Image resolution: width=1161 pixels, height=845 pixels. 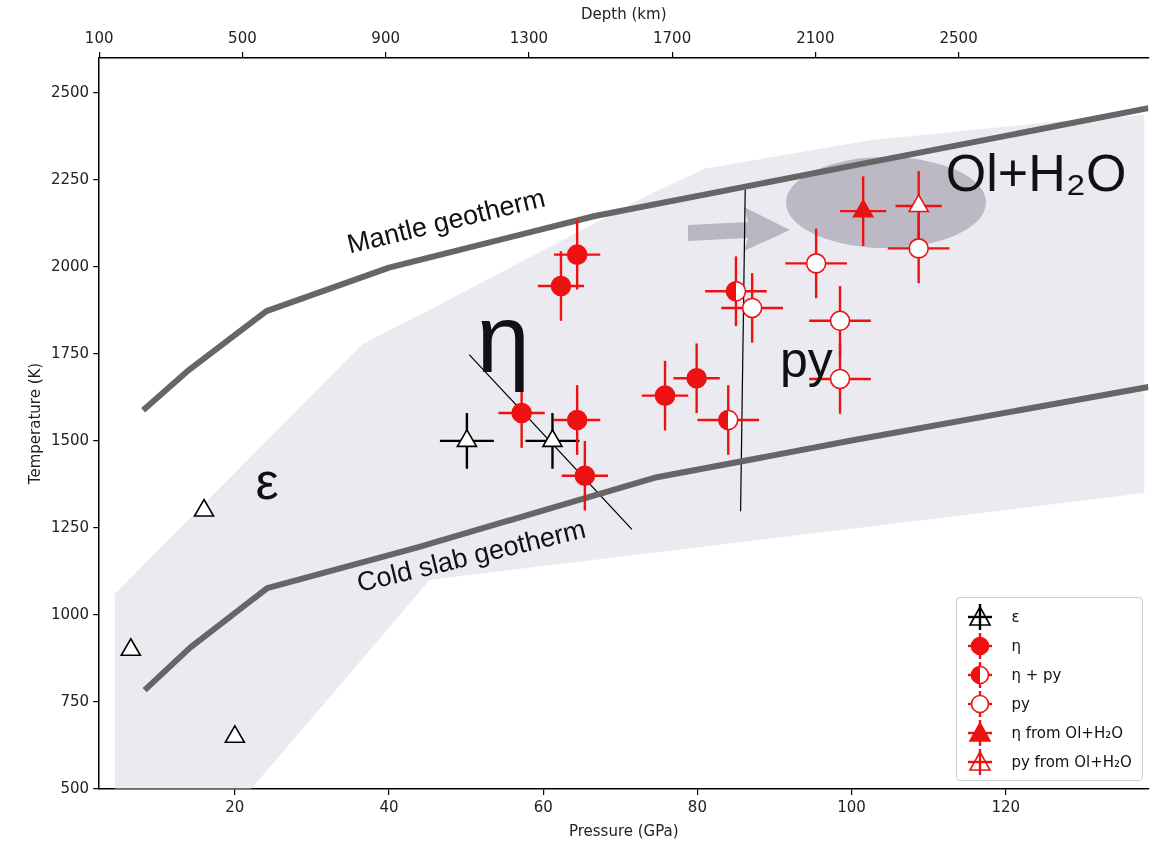 I want to click on x2-tick-label: 1700, so click(x=672, y=37).